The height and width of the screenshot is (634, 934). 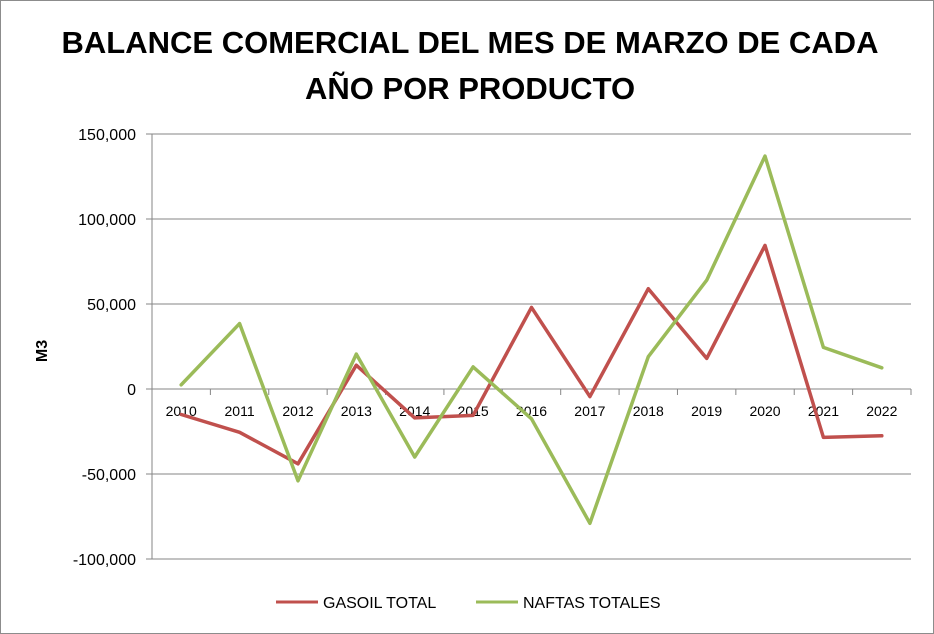 I want to click on y-axis-label: M3, so click(x=42, y=351).